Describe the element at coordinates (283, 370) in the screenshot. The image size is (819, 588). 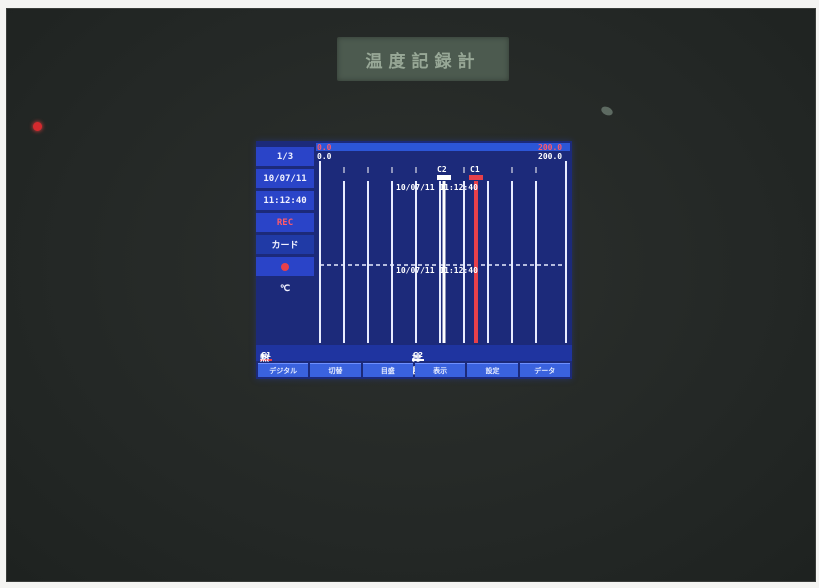
I see `softkey-1: デジタル` at that location.